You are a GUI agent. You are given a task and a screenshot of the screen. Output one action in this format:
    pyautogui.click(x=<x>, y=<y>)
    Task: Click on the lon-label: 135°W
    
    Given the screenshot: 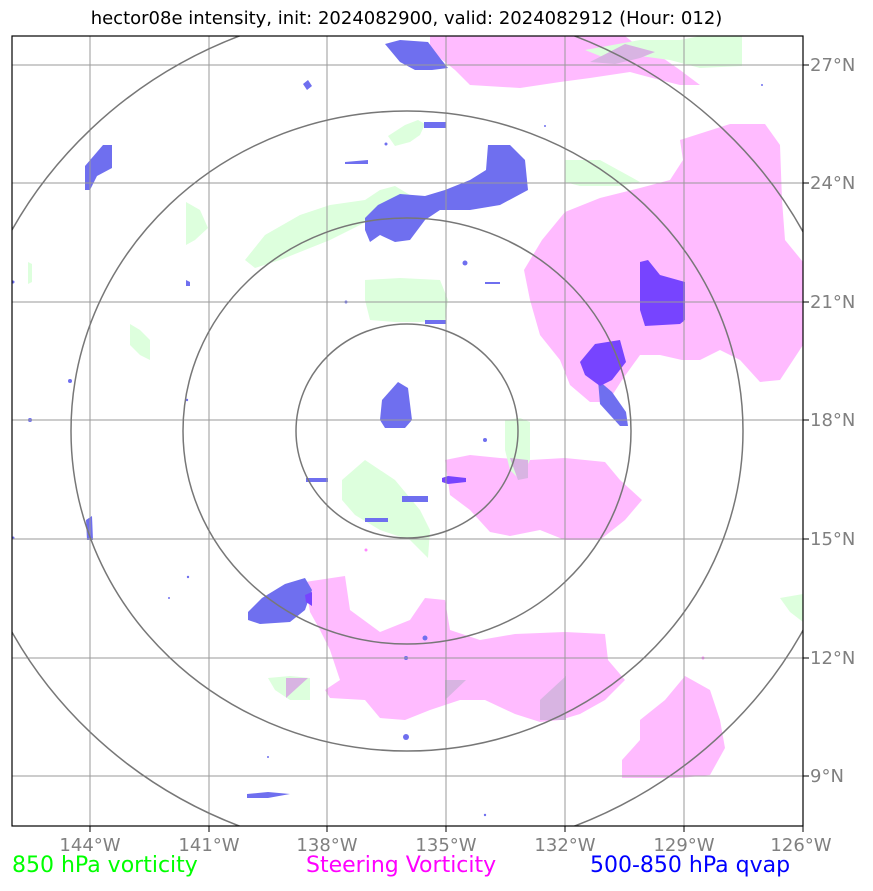 What is the action you would take?
    pyautogui.click(x=445, y=845)
    